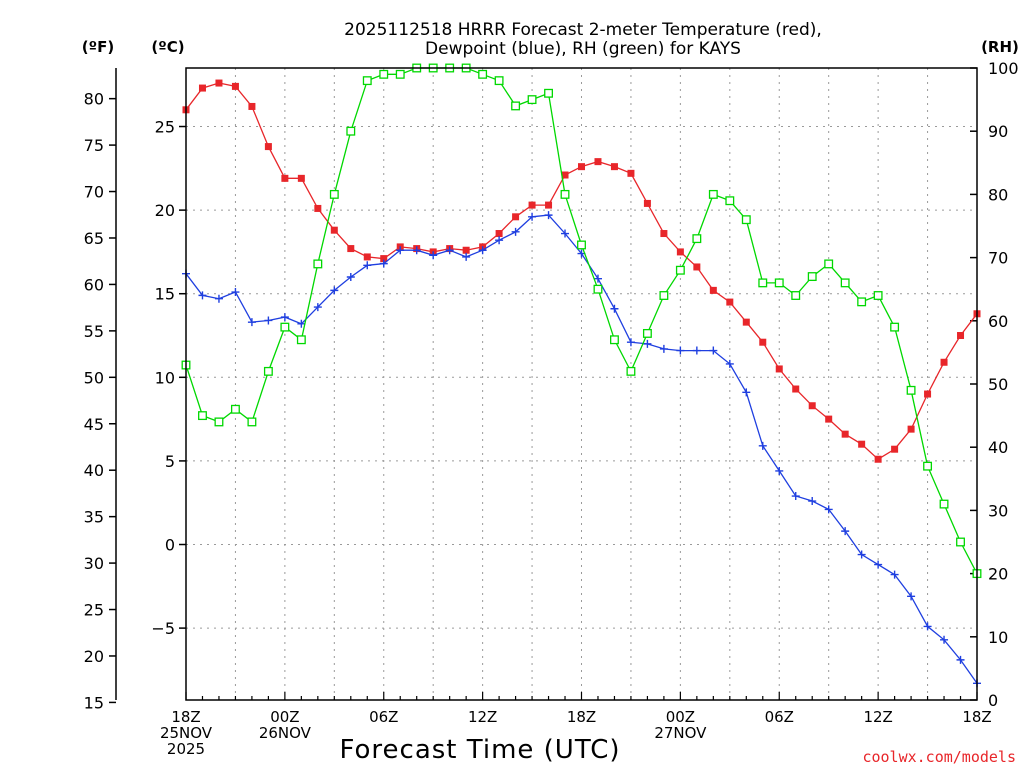  What do you see at coordinates (167, 47) in the screenshot?
I see `celsius-unit-label: (ºC)` at bounding box center [167, 47].